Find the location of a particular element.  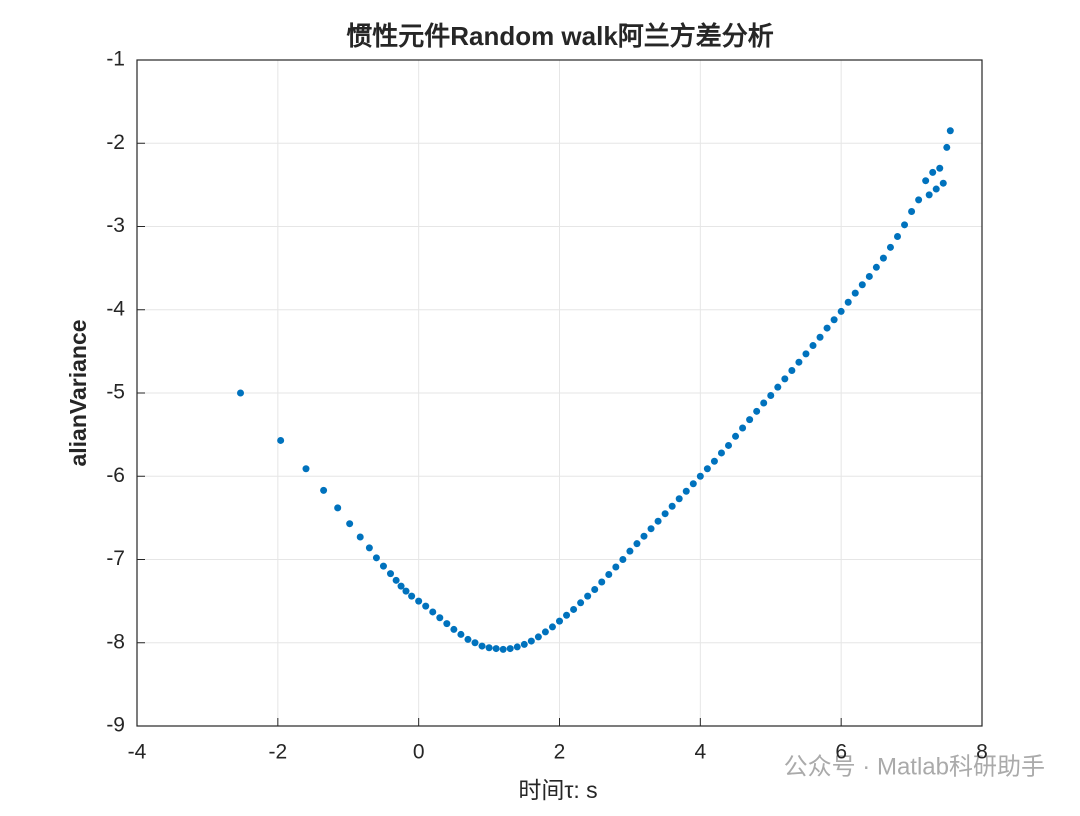

y-tick-label: -2 is located at coordinates (115, 142).